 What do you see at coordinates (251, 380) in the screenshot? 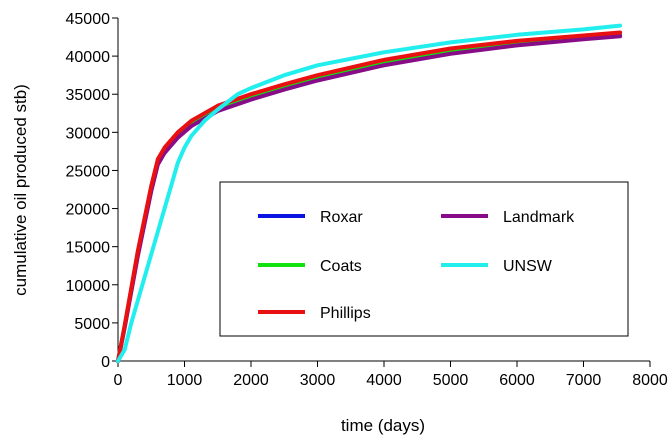
I see `x-tick-label: 2000` at bounding box center [251, 380].